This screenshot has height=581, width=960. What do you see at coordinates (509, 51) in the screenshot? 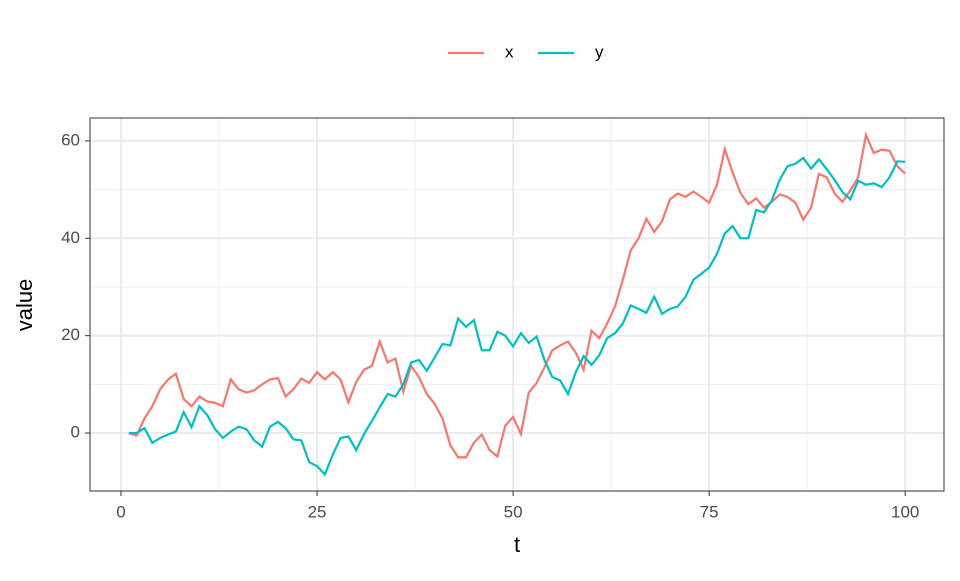
I see `legend-label: x` at bounding box center [509, 51].